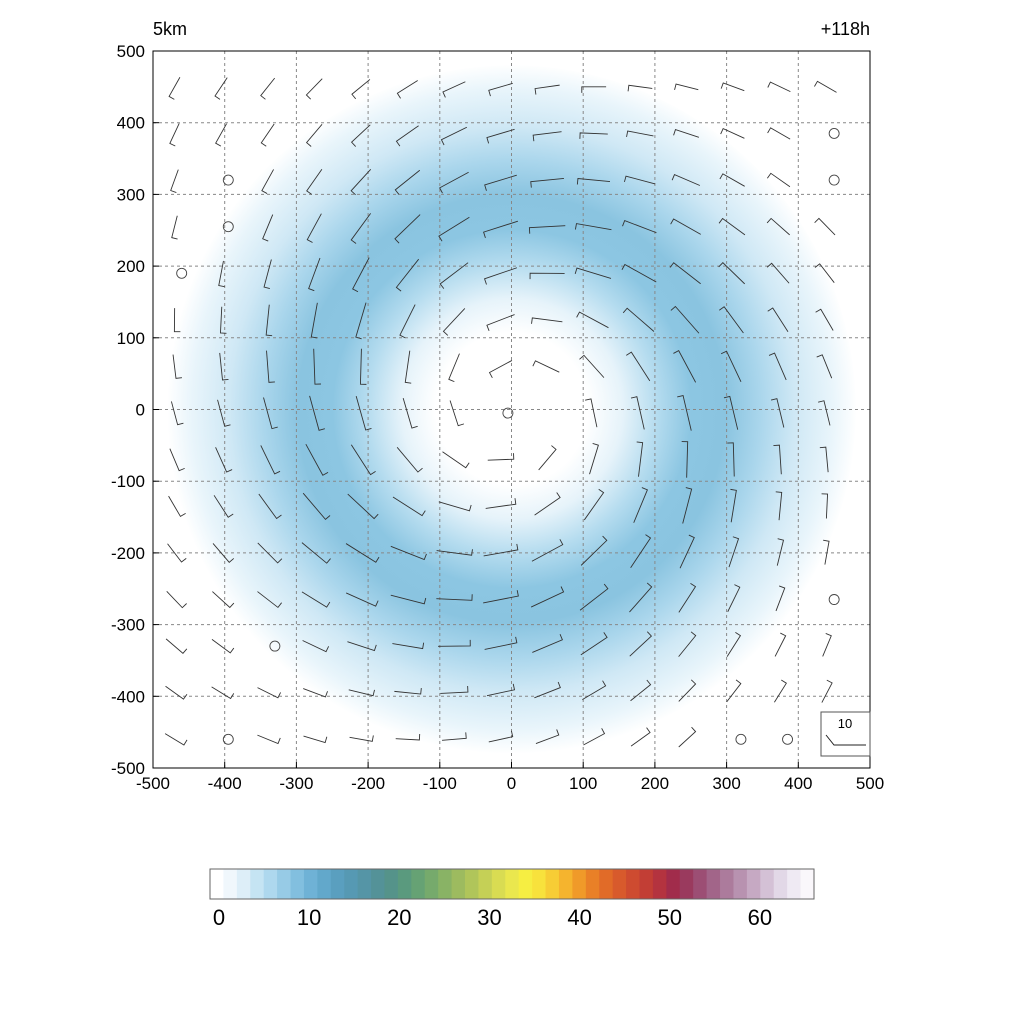 The width and height of the screenshot is (1024, 1024). I want to click on x-tick-label: -400, so click(225, 783).